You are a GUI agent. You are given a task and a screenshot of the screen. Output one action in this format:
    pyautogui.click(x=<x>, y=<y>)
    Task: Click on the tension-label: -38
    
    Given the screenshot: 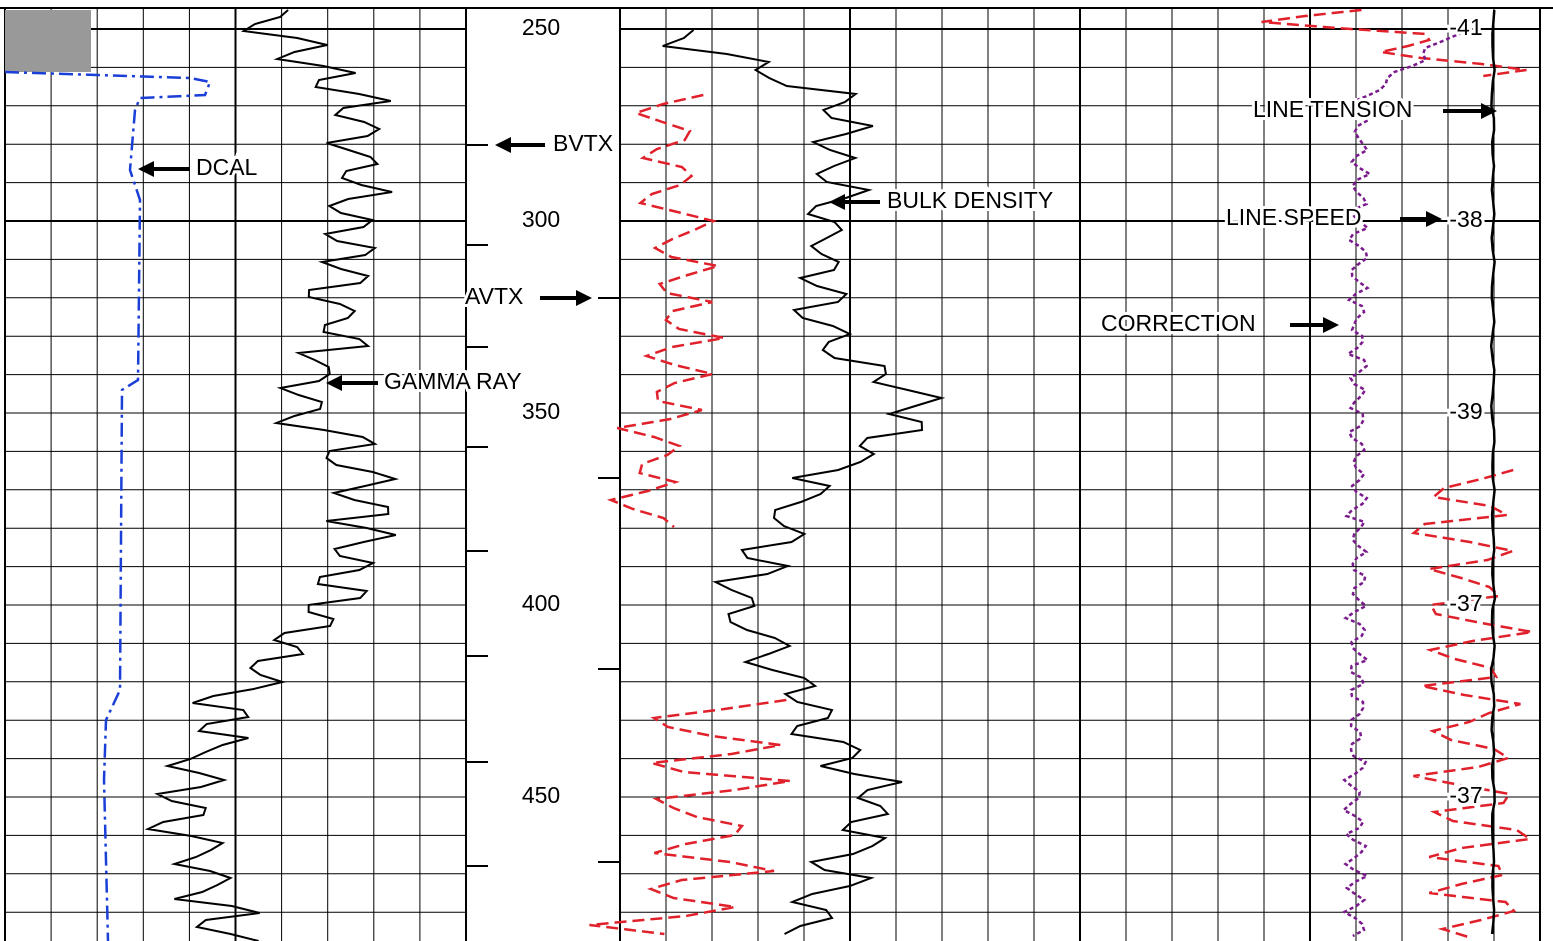 What is the action you would take?
    pyautogui.click(x=1465, y=219)
    